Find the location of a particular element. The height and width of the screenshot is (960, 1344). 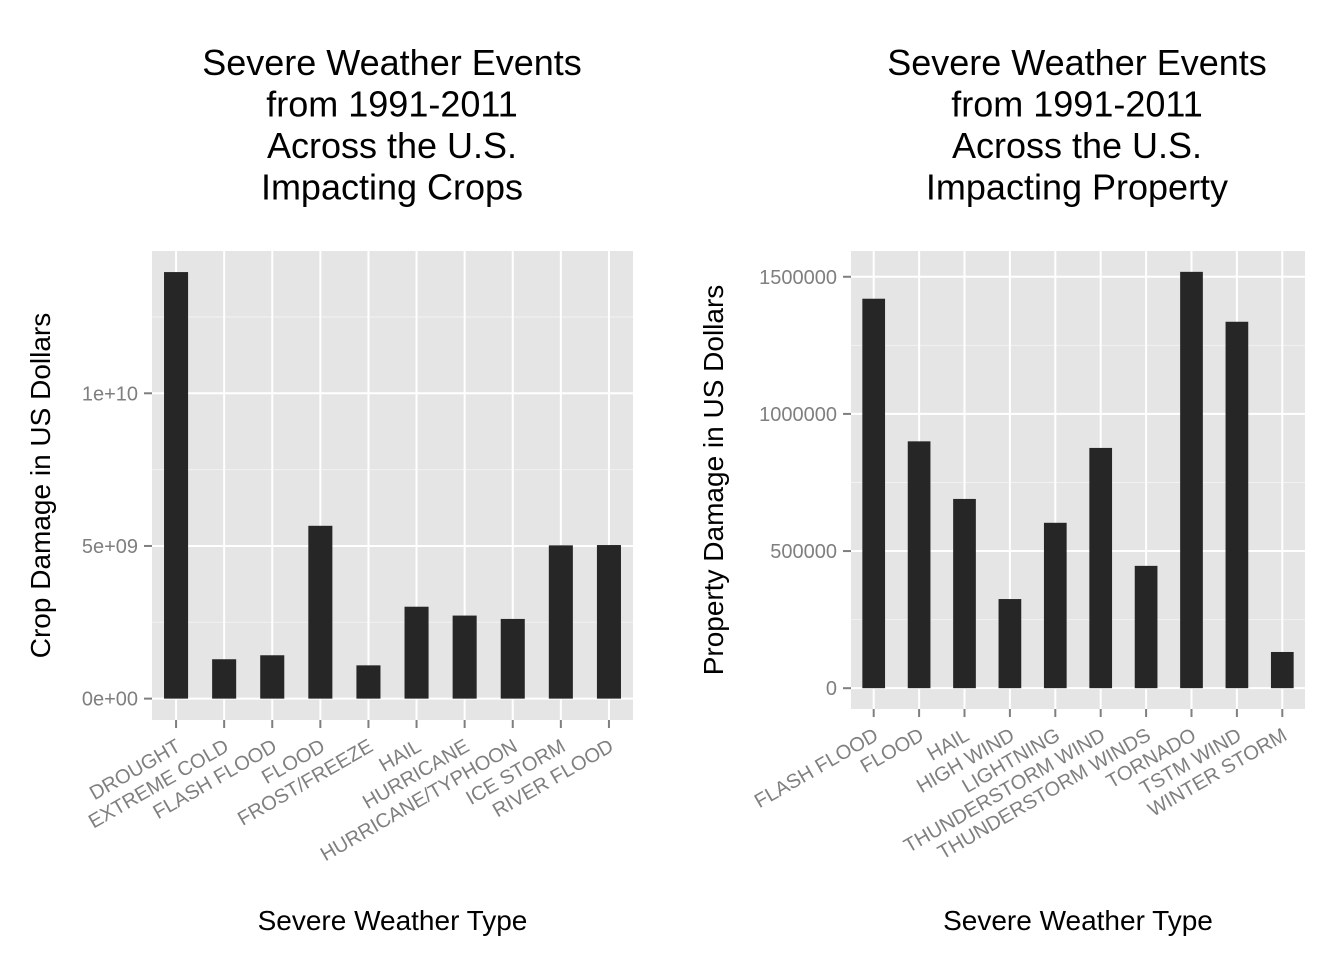

title-line: Impacting Crops is located at coordinates (392, 187).